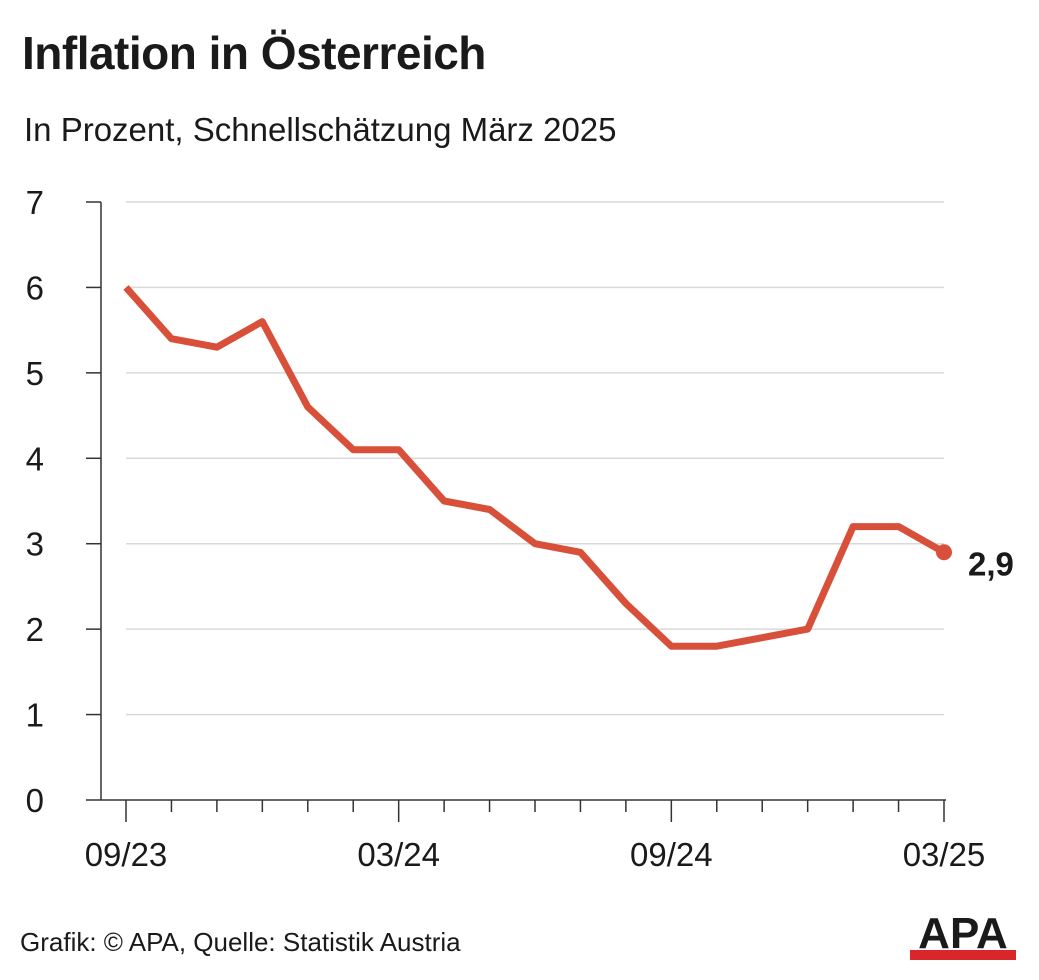  I want to click on chart-subtitle: In Prozent, Schnellschätzung März 2025, so click(320, 129).